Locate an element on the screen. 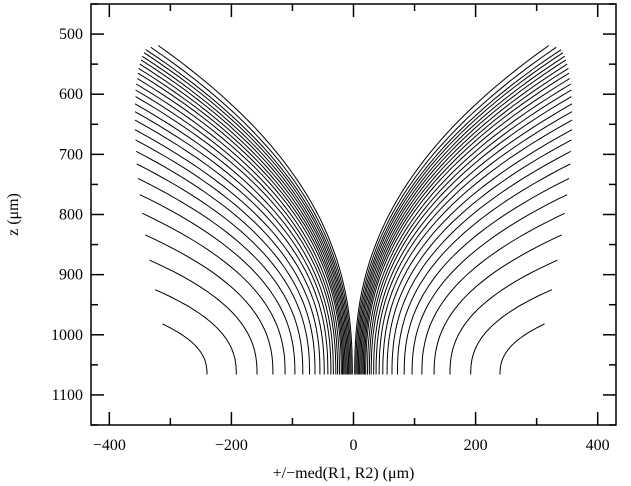  x-tick-label: 0 is located at coordinates (354, 445).